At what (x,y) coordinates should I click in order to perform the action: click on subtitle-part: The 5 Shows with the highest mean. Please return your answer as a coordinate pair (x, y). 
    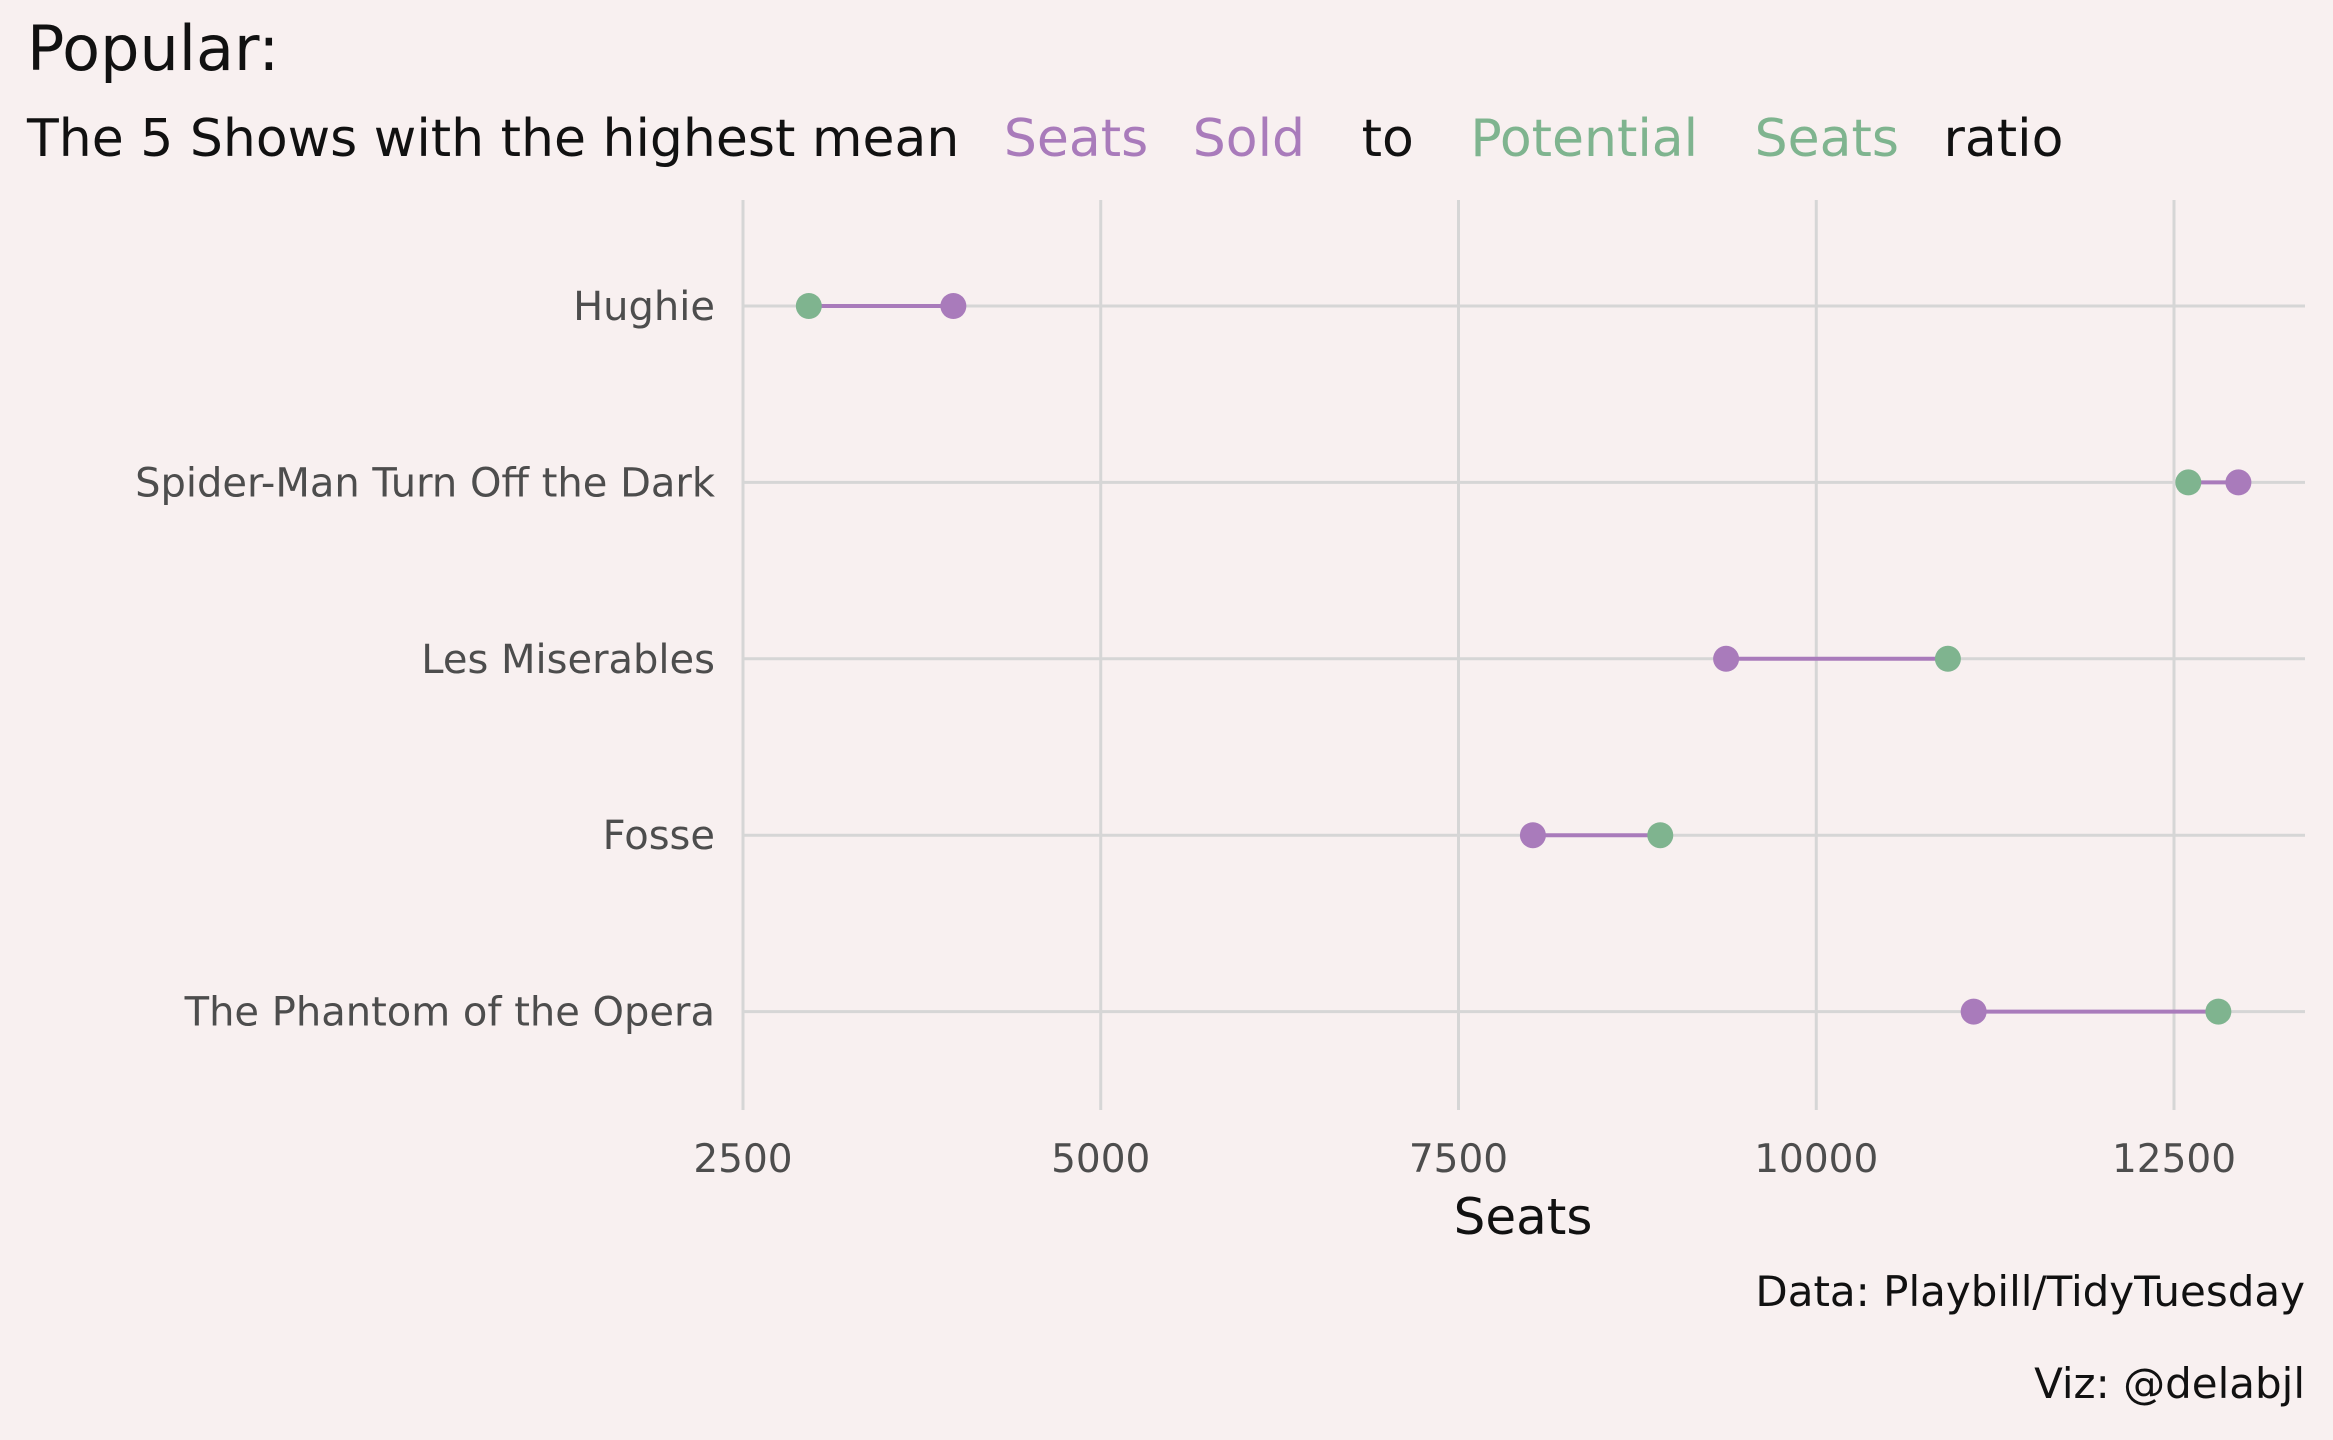
    Looking at the image, I should click on (492, 139).